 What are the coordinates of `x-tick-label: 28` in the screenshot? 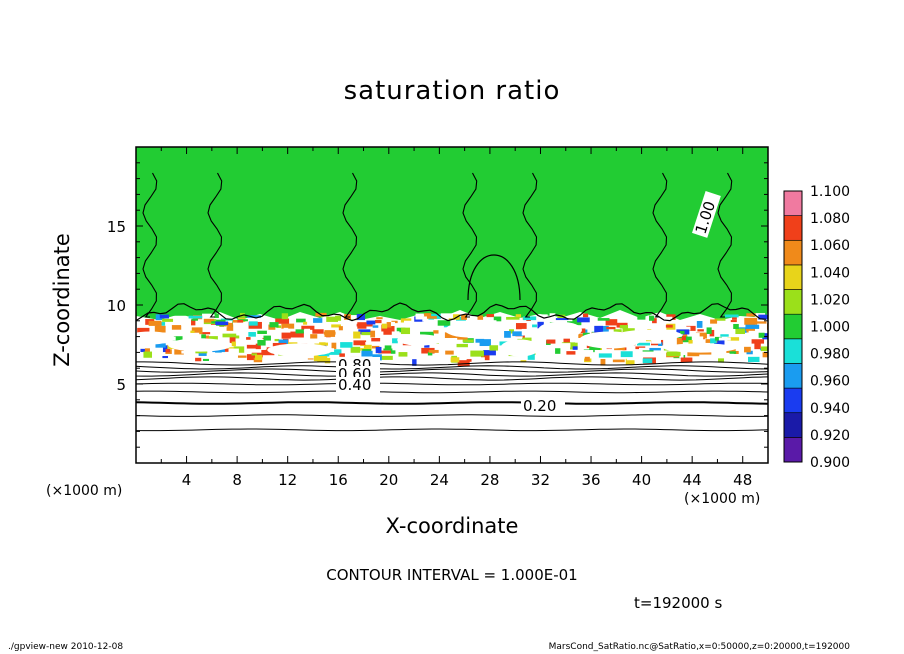 It's located at (489, 480).